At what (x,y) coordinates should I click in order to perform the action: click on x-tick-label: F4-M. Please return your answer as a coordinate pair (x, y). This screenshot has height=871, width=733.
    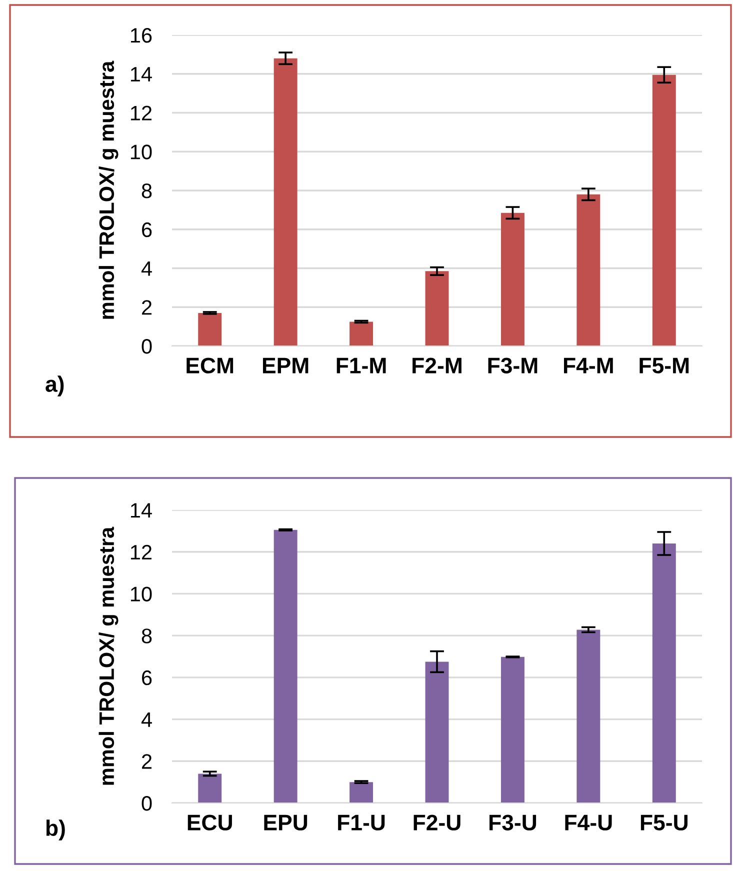
    Looking at the image, I should click on (588, 366).